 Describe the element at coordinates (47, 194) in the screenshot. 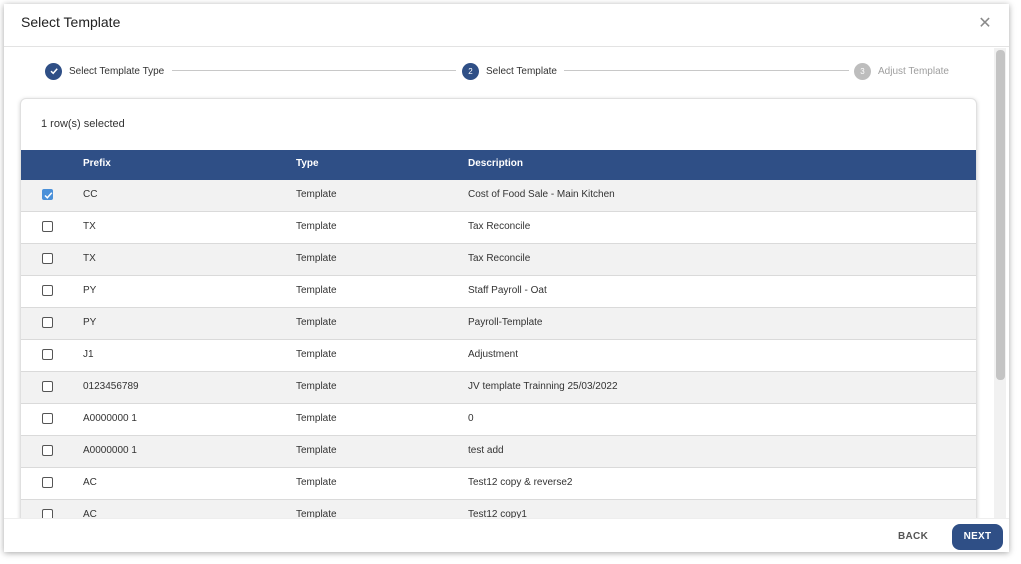

I see `checkbox-checked` at that location.